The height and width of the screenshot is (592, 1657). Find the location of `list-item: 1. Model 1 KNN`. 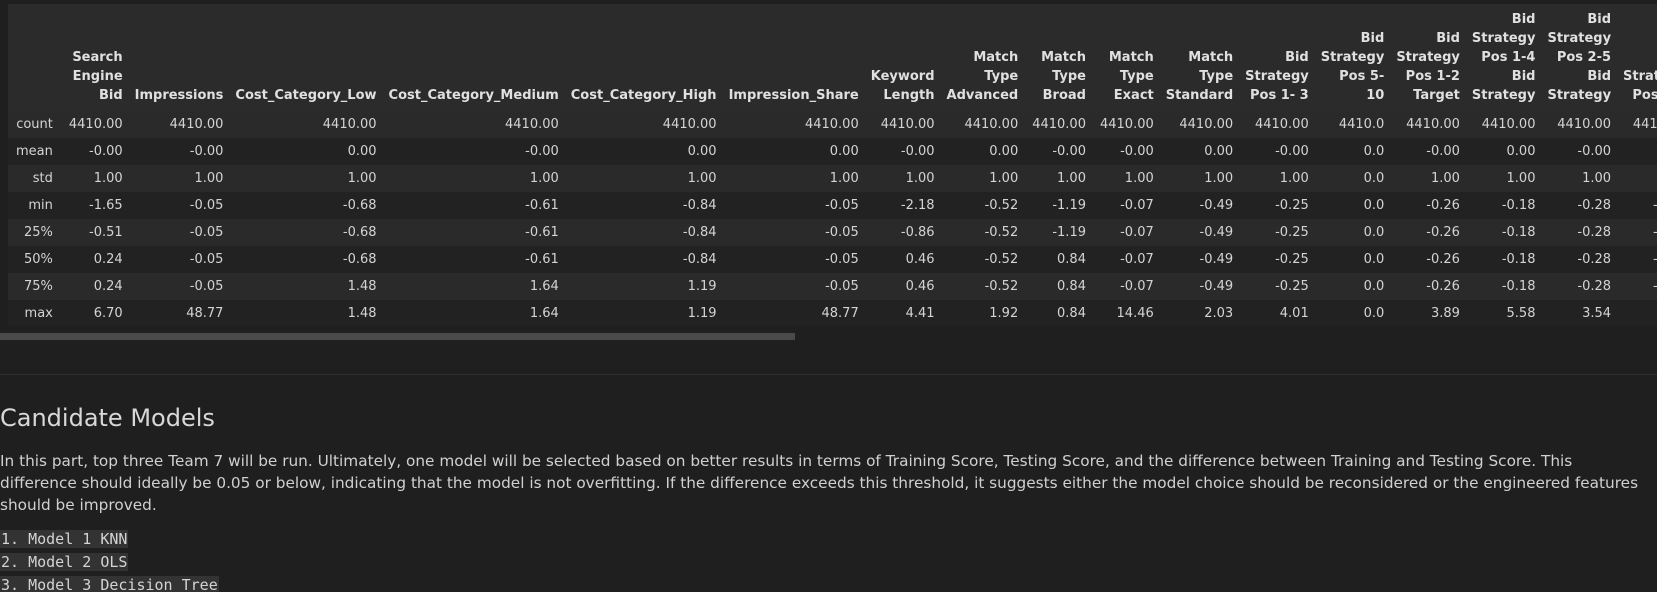

list-item: 1. Model 1 KNN is located at coordinates (825, 539).